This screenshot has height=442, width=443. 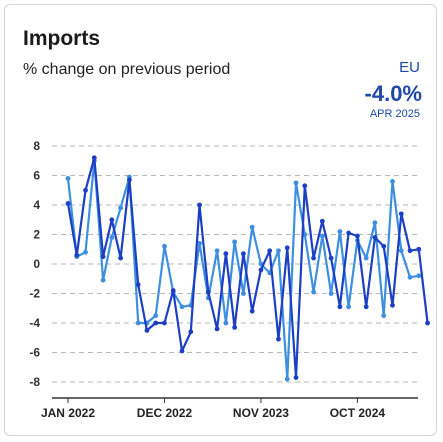 What do you see at coordinates (261, 413) in the screenshot?
I see `x-tick-label: NOV 2023` at bounding box center [261, 413].